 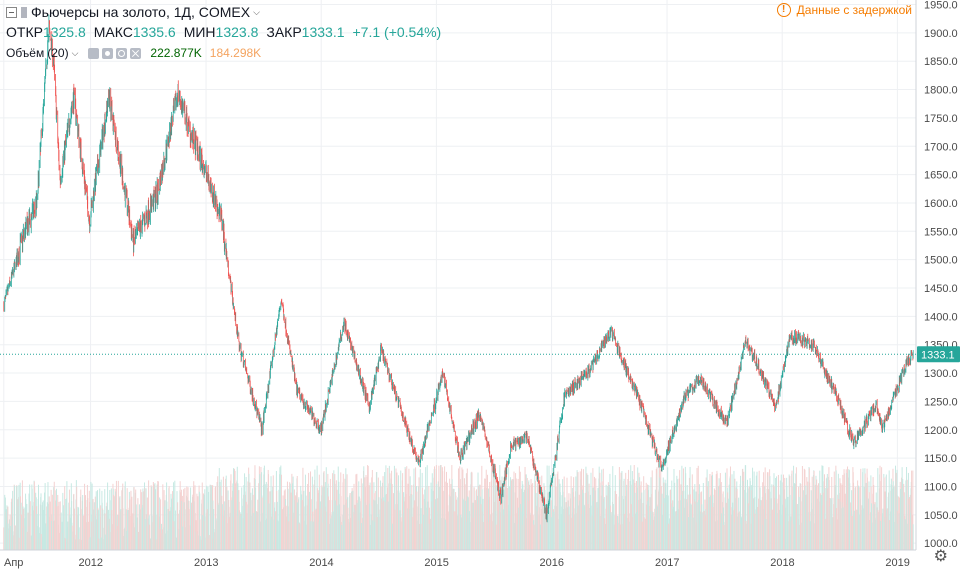 I want to click on x-tick-label: 2014, so click(x=321, y=563).